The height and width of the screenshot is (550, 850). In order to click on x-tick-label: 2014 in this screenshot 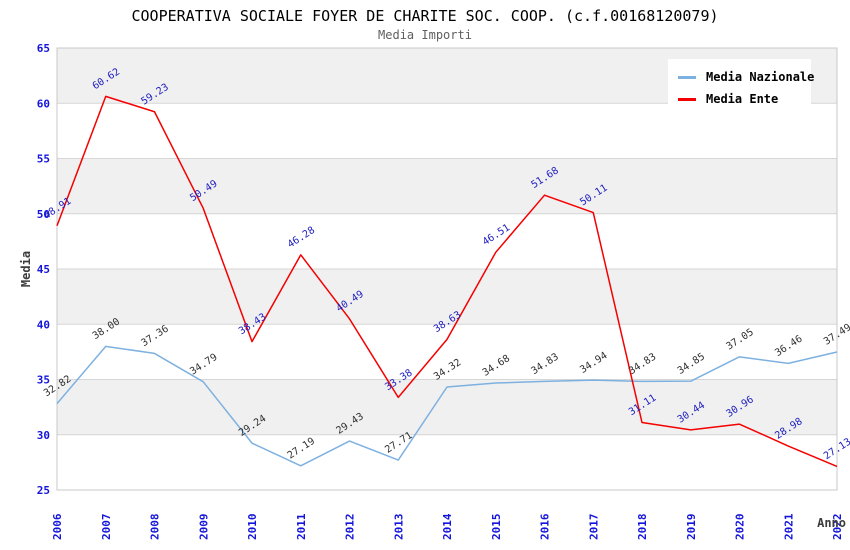, I will do `click(447, 526)`.